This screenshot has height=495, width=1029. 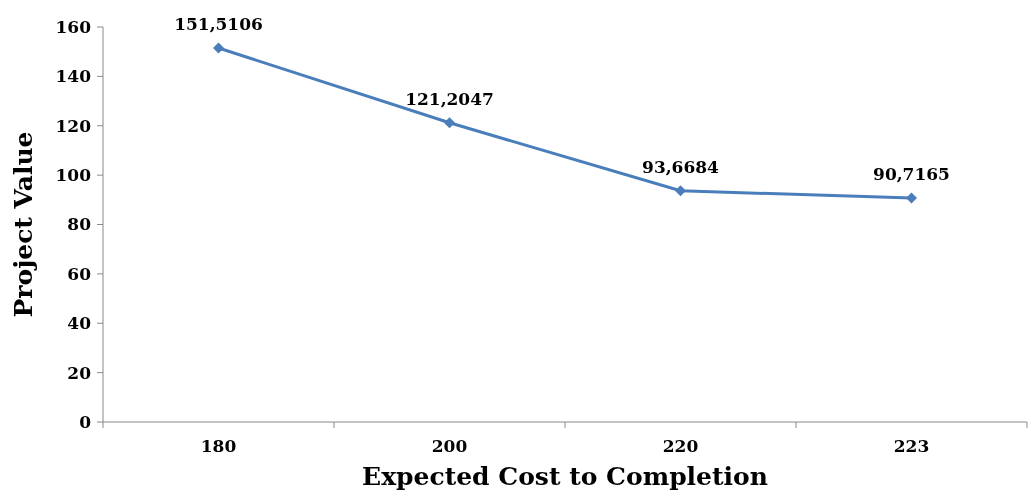 What do you see at coordinates (85, 421) in the screenshot?
I see `y-tick-label: 0` at bounding box center [85, 421].